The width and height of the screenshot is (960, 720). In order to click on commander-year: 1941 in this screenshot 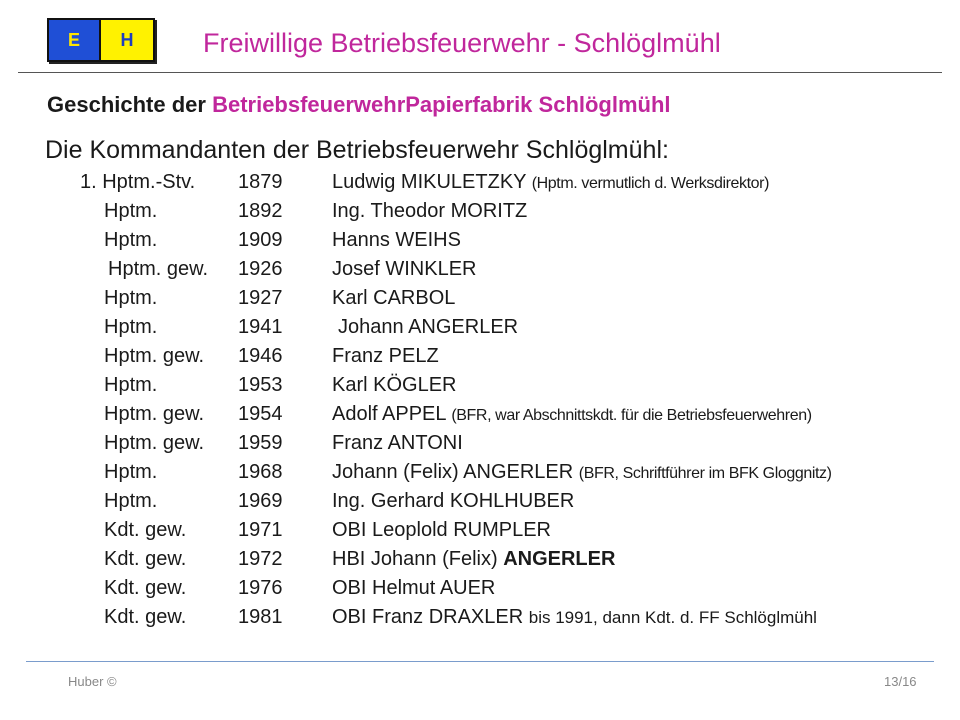, I will do `click(260, 327)`.